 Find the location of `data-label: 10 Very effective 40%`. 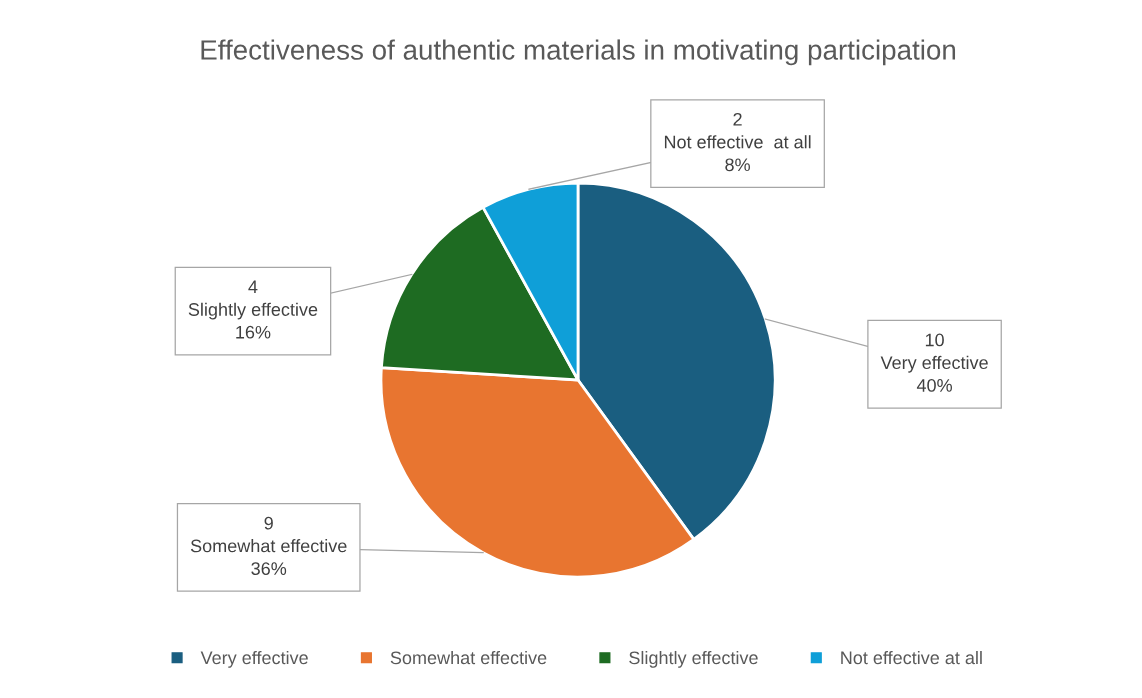

data-label: 10 Very effective 40% is located at coordinates (934, 362).